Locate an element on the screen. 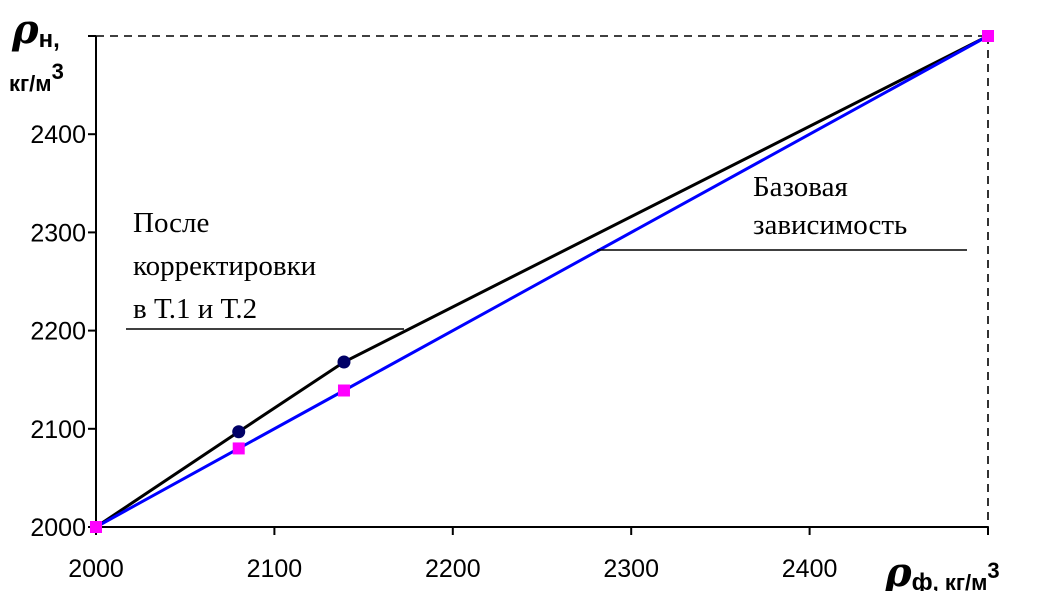 The image size is (1038, 591). x-tick-label: 2300 is located at coordinates (631, 569).